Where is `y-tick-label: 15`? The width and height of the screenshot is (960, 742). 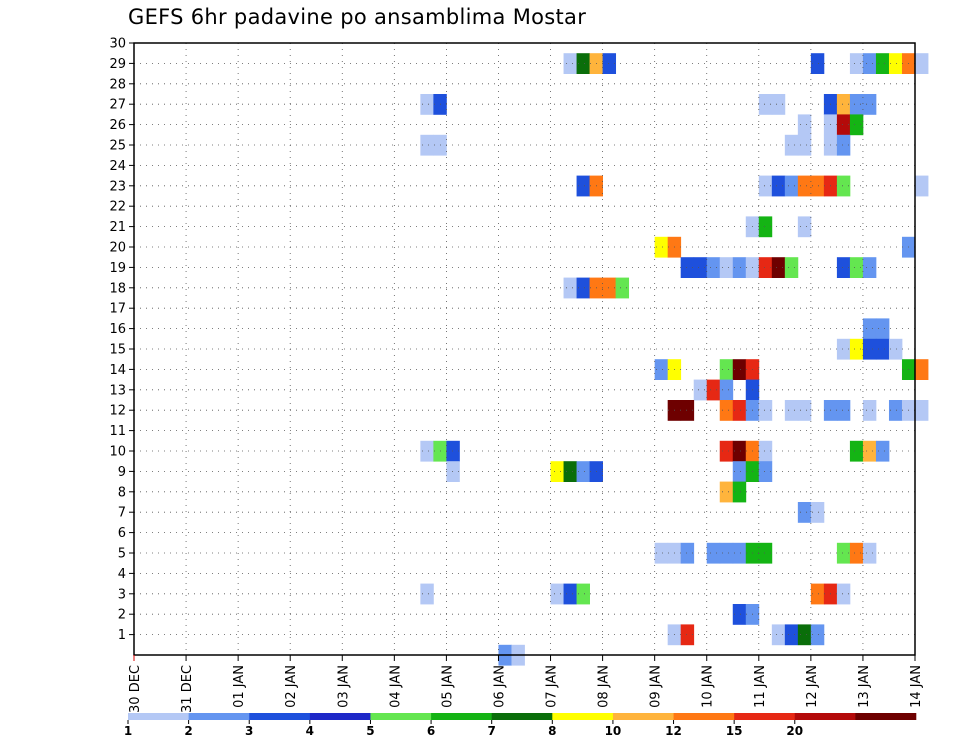
y-tick-label: 15 is located at coordinates (117, 350).